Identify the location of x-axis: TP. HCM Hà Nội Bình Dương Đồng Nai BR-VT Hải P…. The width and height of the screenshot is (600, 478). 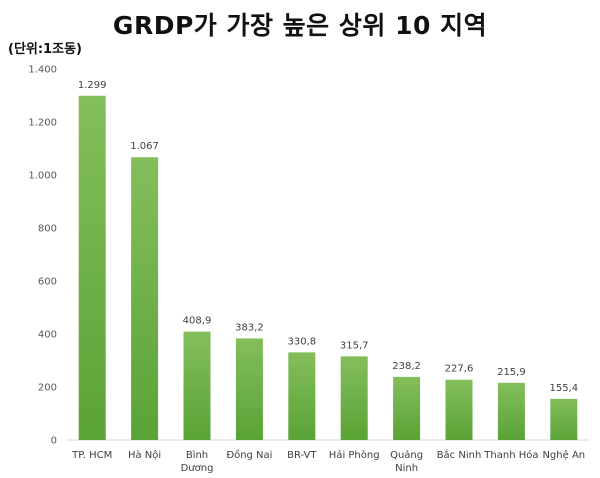
(328, 461).